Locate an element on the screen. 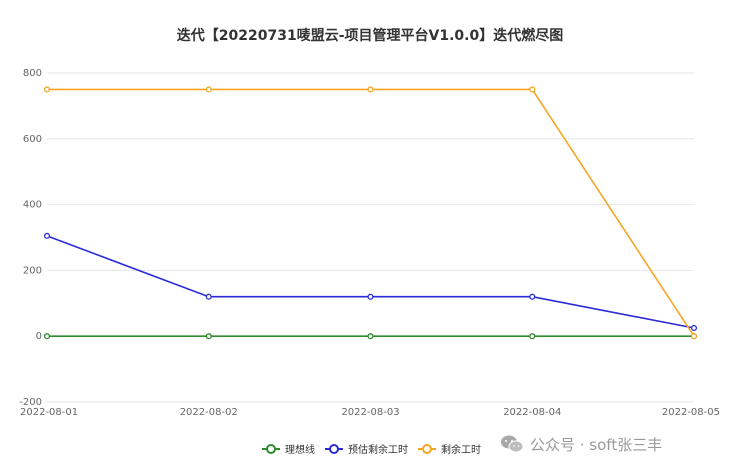 The image size is (739, 475). watermark-text: 公众号 · soft张三丰 is located at coordinates (596, 444).